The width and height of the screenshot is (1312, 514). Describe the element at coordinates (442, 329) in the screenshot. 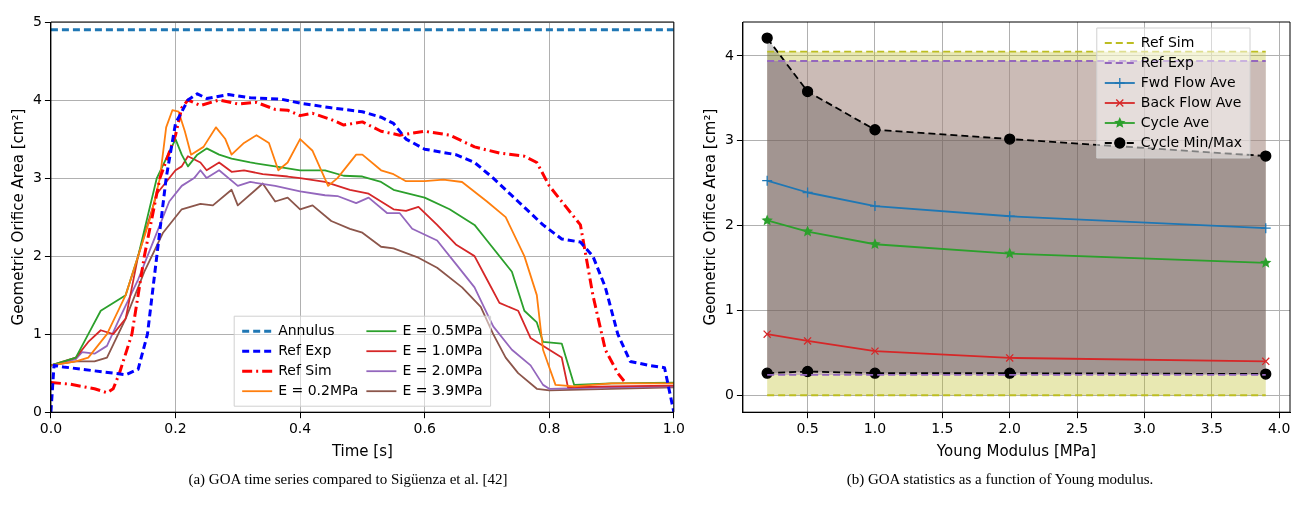

I see `legend-label: E = 0.5MPa` at that location.